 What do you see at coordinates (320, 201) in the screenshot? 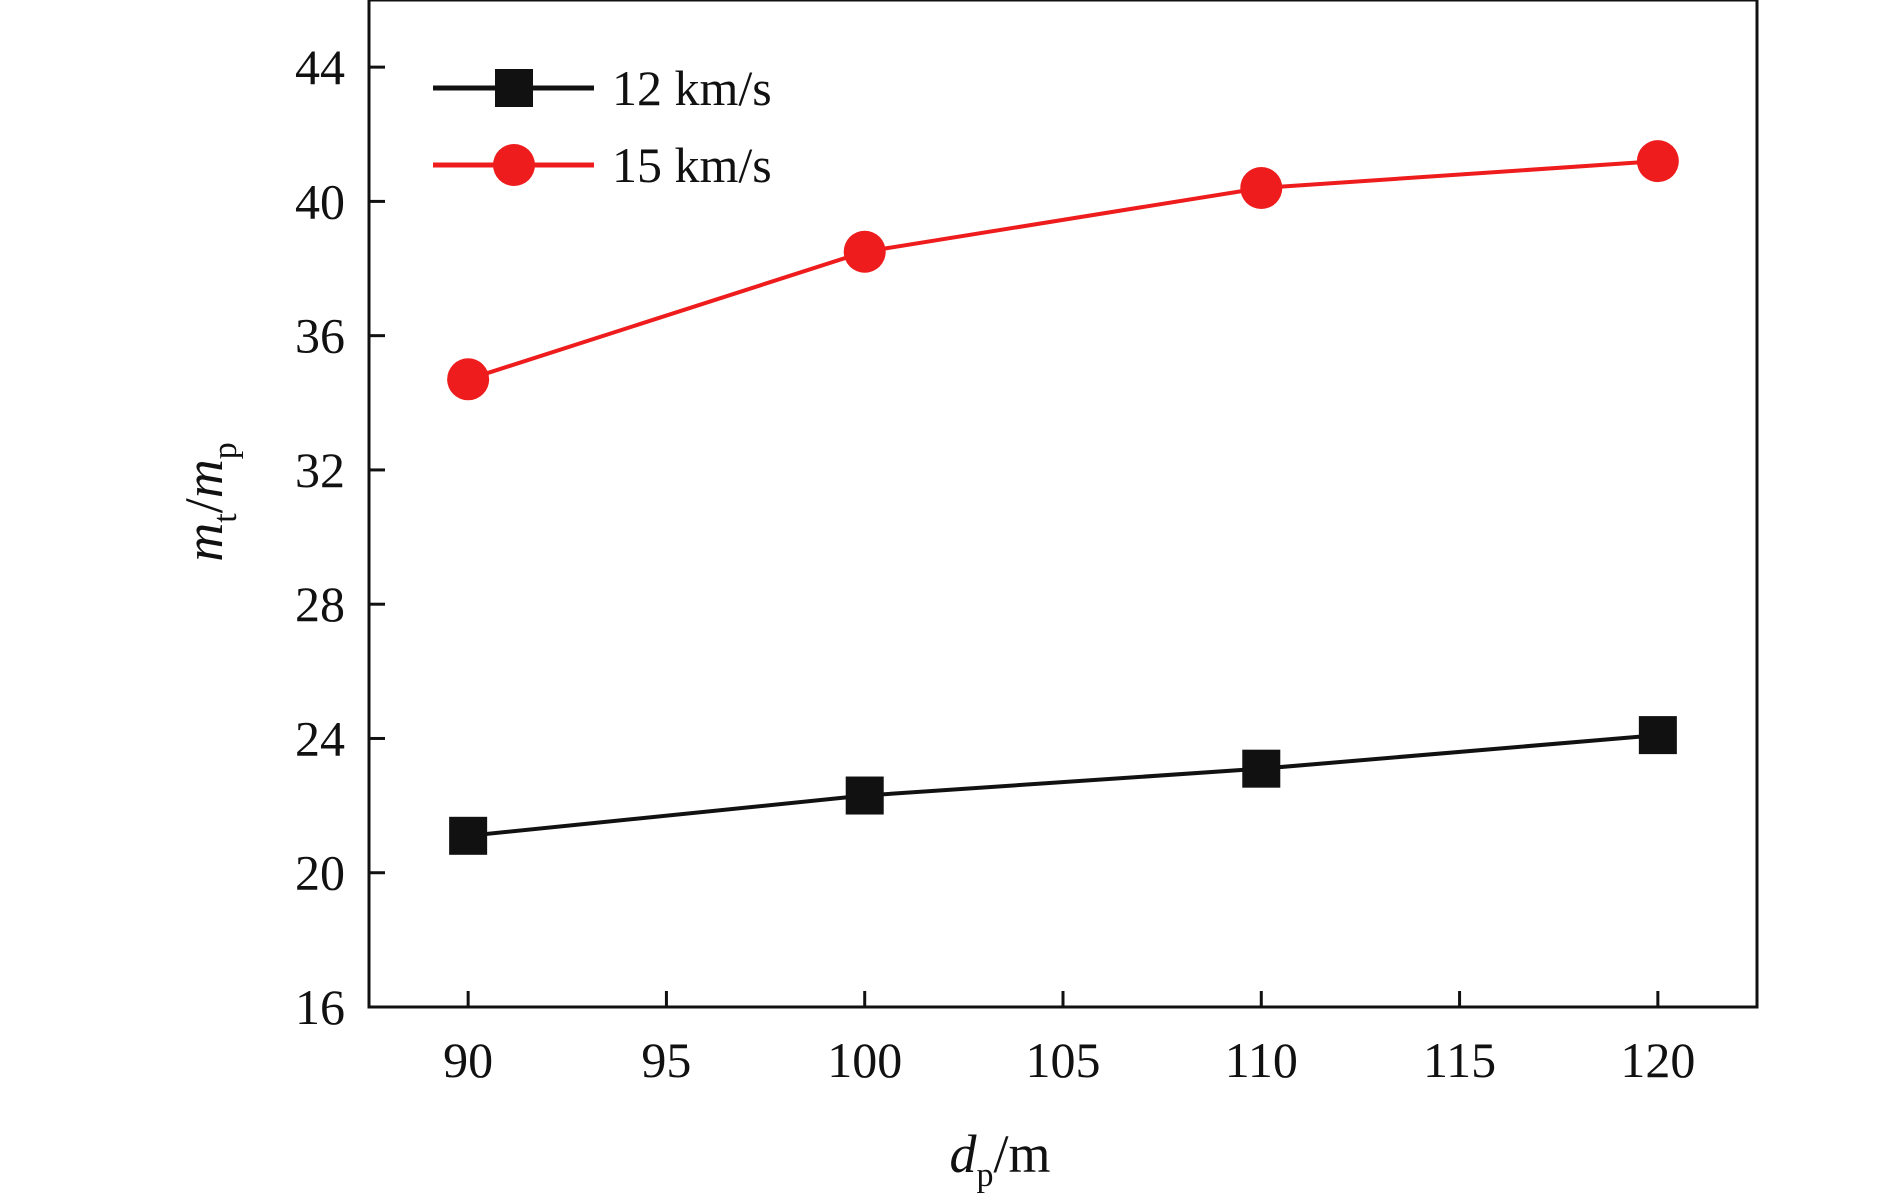
I see `y-tick-label: 40` at bounding box center [320, 201].